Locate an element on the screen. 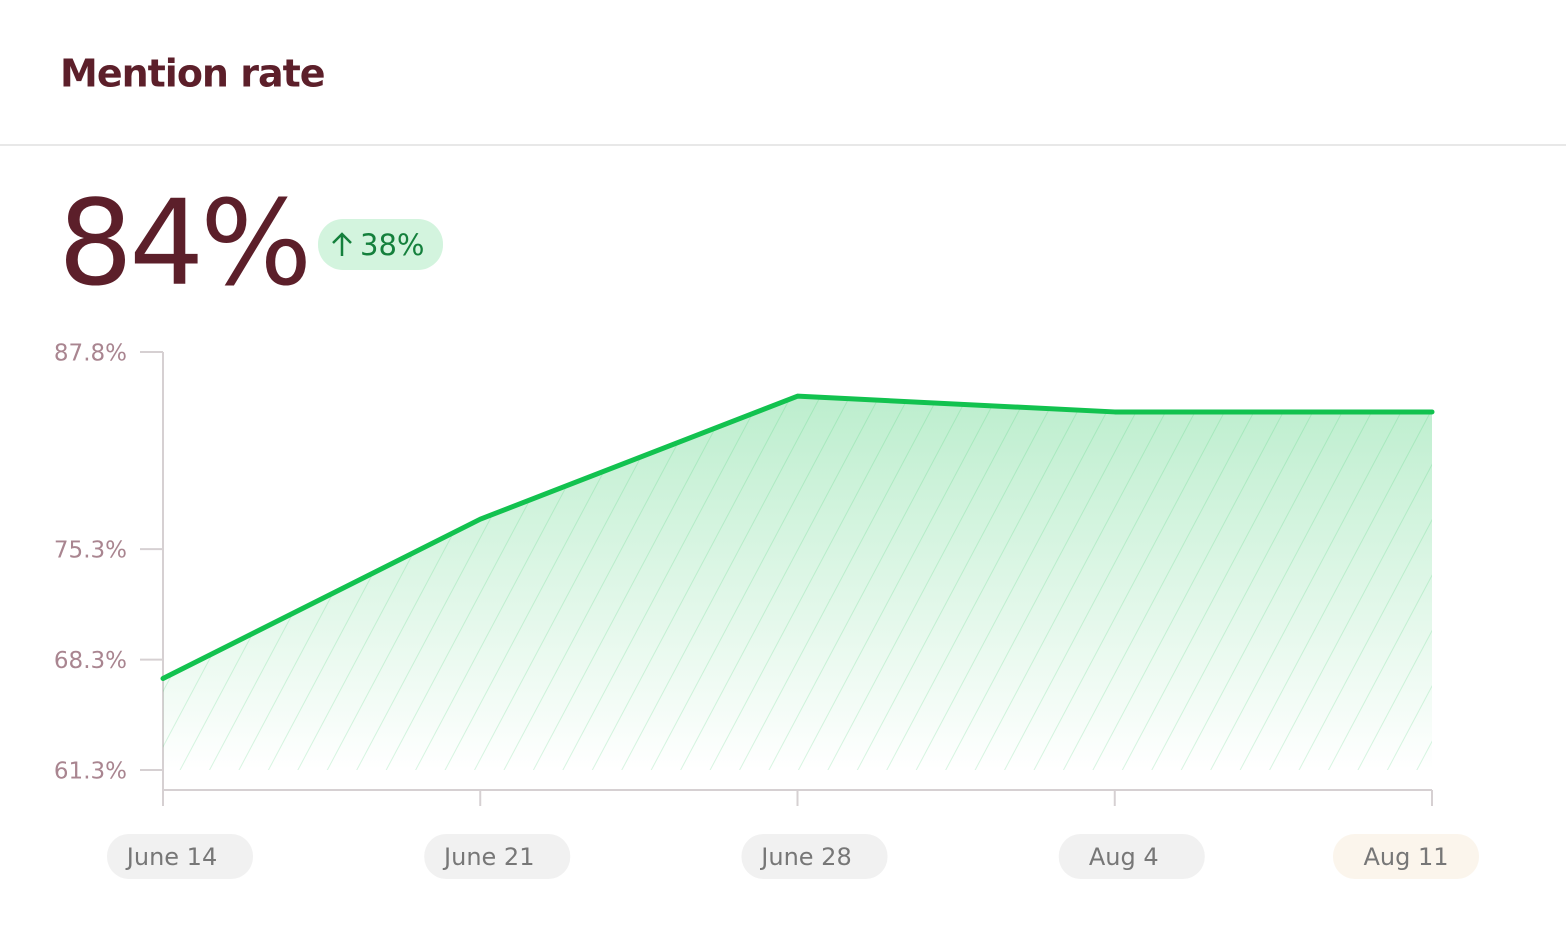 The height and width of the screenshot is (933, 1566). x-tick-label: Aug 11 is located at coordinates (1405, 857).